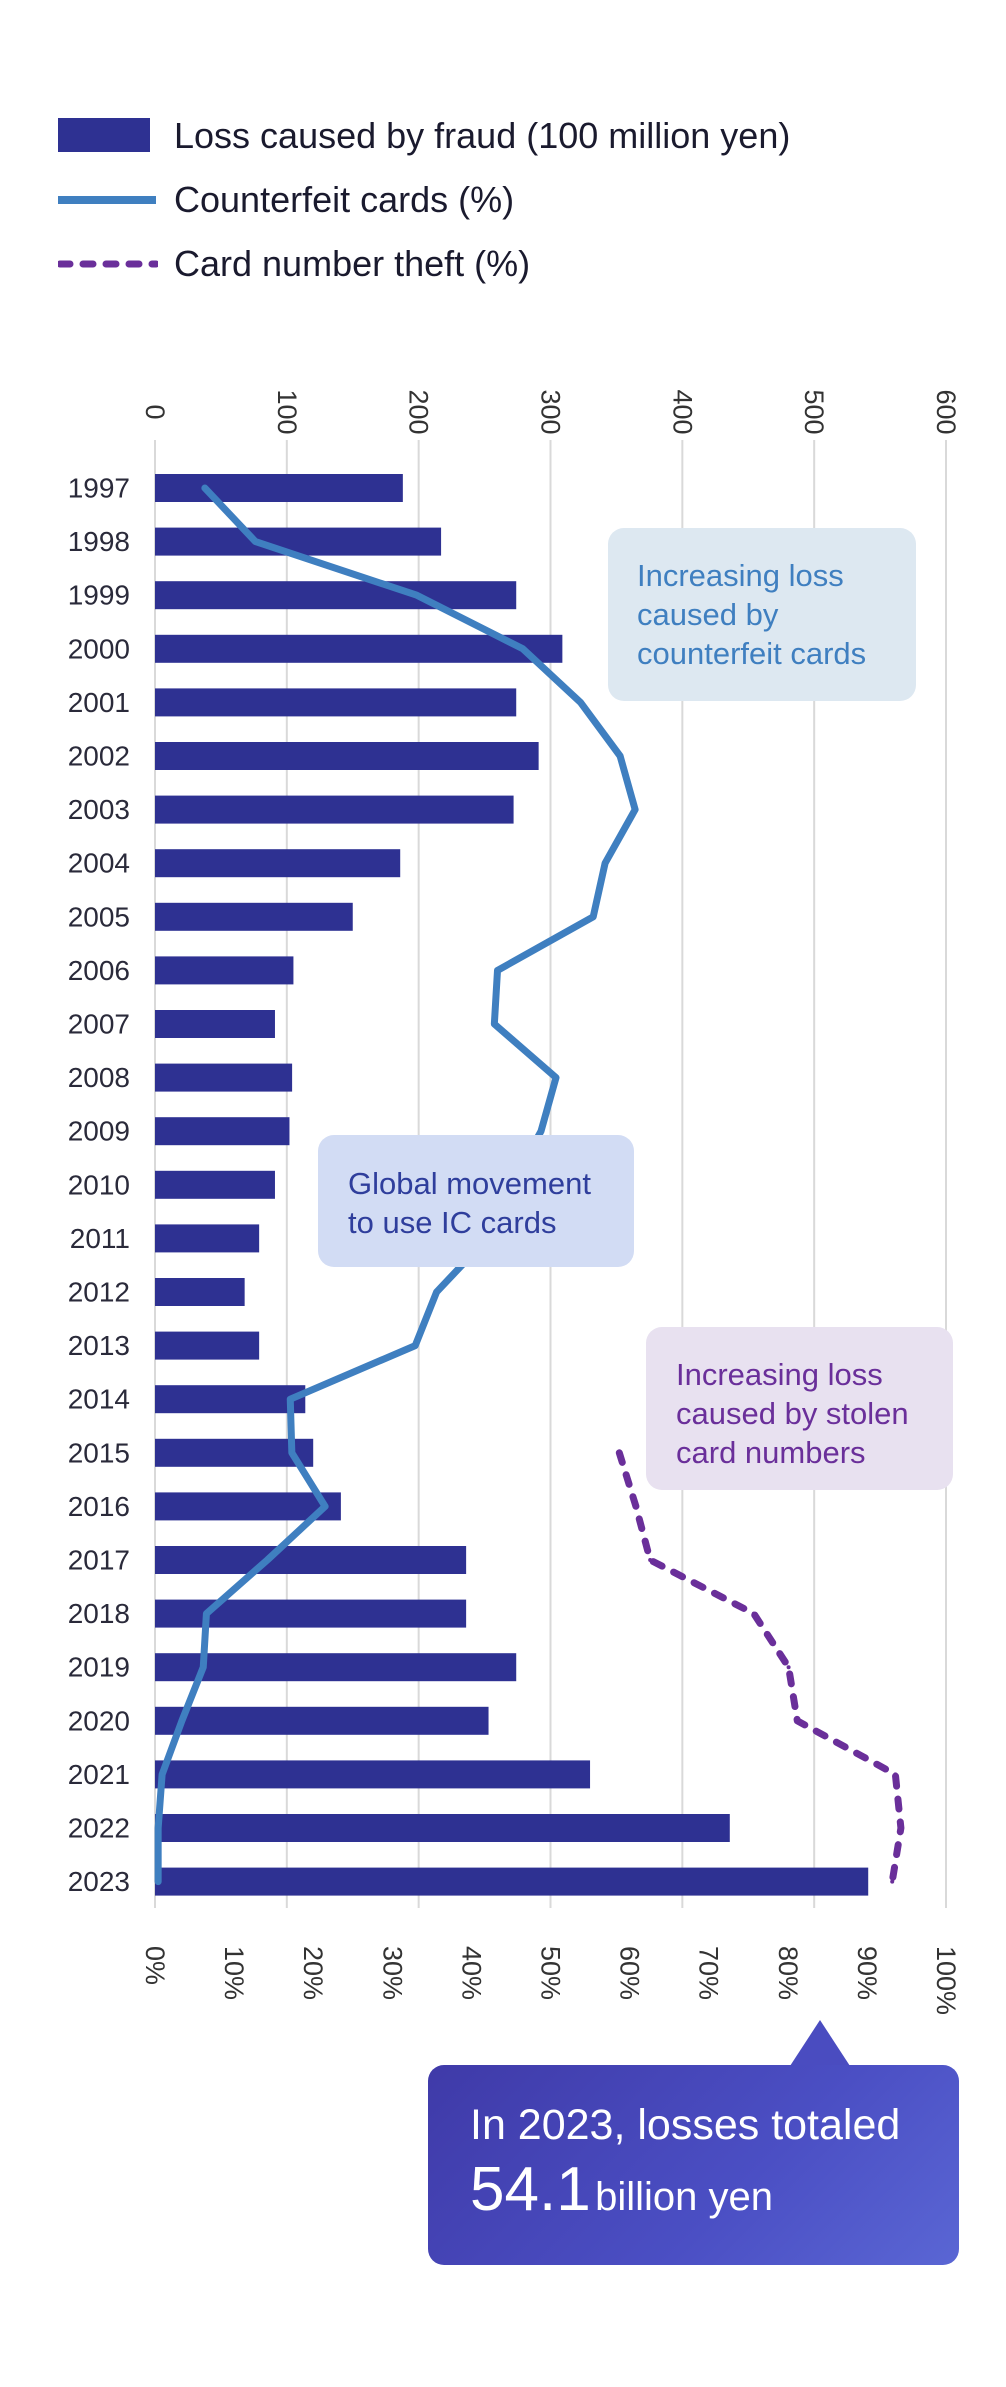 Image resolution: width=1006 pixels, height=2387 pixels. I want to click on bottom-tick-label: 60%, so click(630, 1973).